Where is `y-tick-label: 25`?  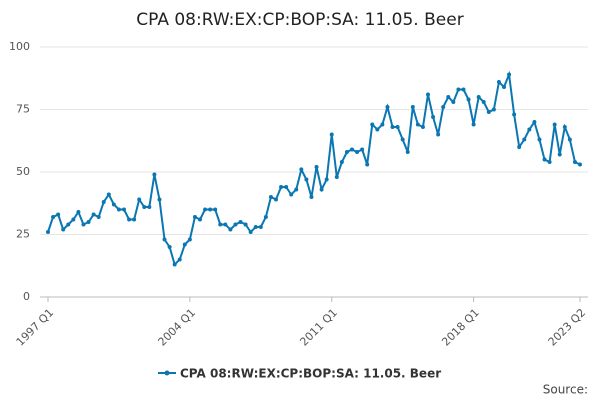
y-tick-label: 25 is located at coordinates (23, 234).